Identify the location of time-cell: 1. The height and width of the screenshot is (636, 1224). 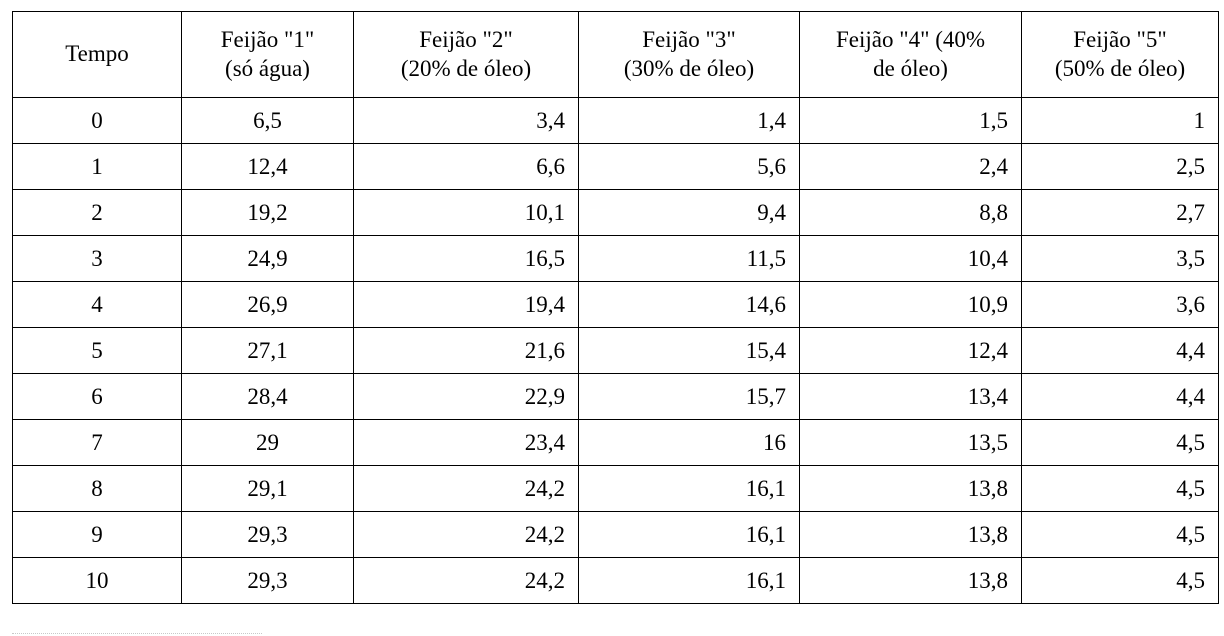
(97, 166).